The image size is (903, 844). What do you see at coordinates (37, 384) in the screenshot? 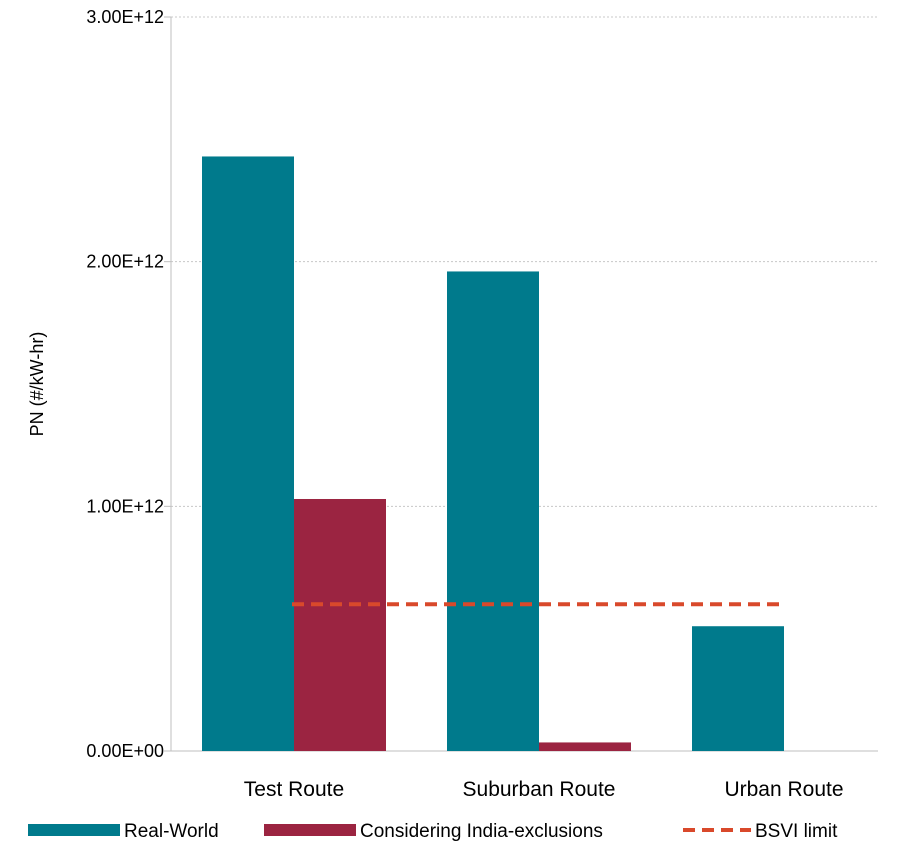
I see `y-axis-title: PN (#/kW-hr)` at bounding box center [37, 384].